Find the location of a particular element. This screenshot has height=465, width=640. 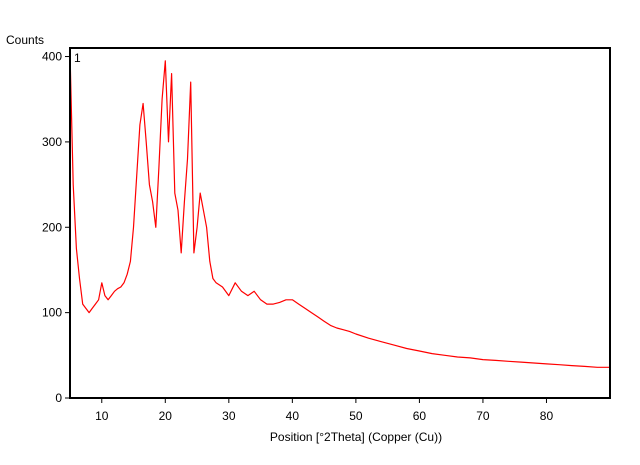

series-number-label: 1 is located at coordinates (77, 58).